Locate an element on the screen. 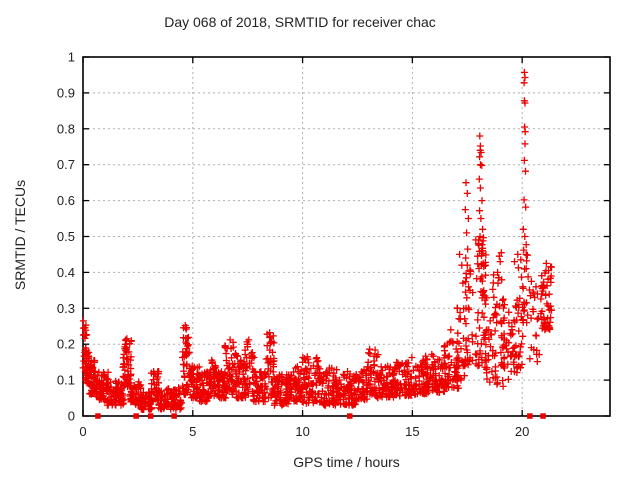  svg-text: 15 is located at coordinates (412, 431).